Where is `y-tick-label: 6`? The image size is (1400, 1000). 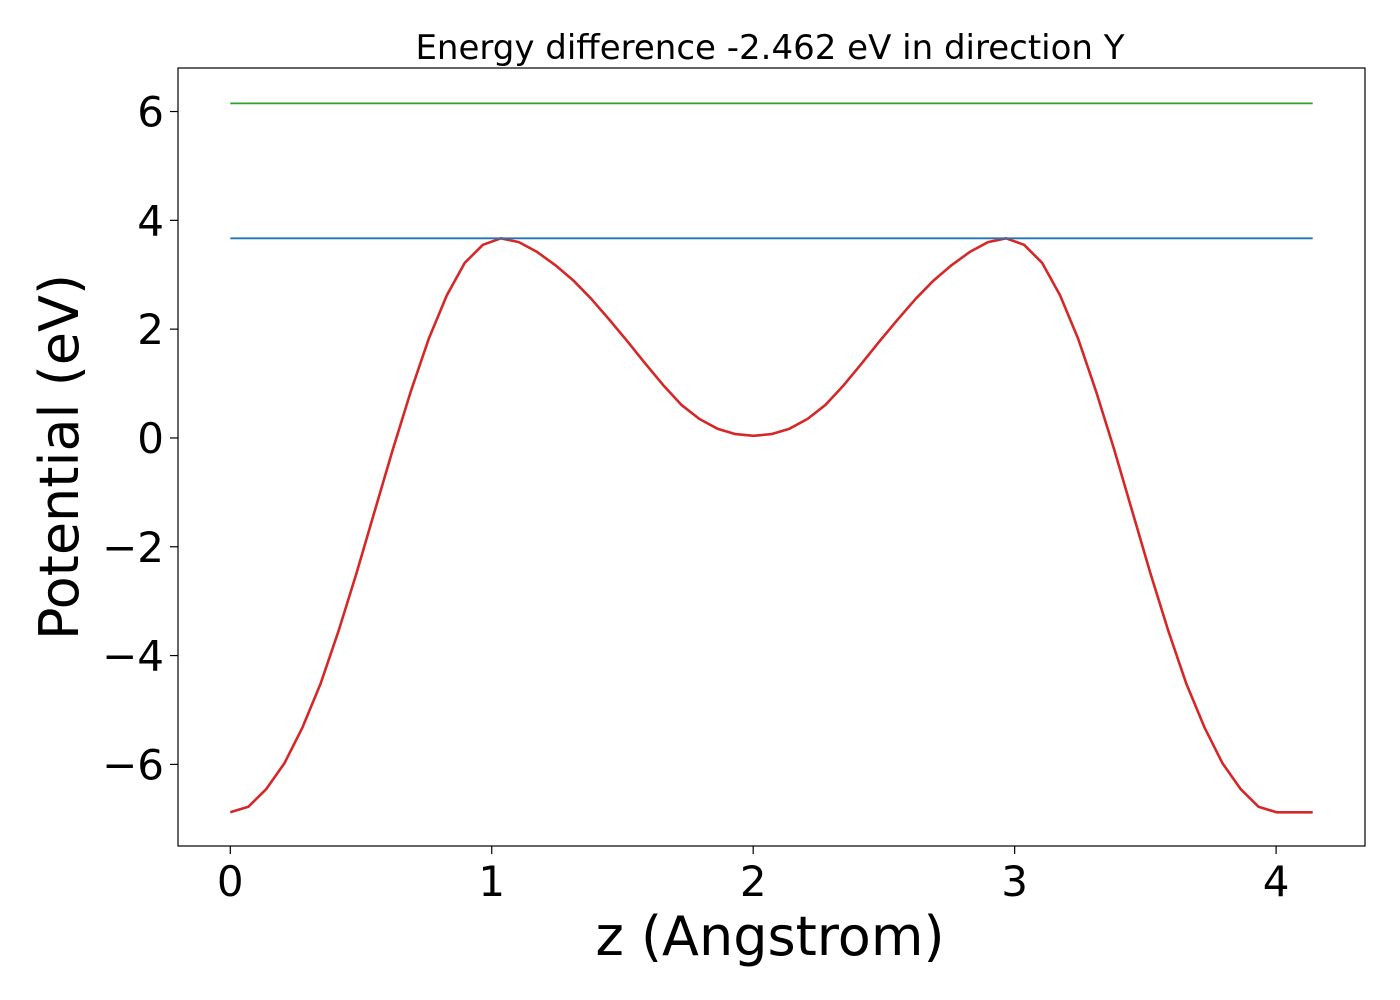
y-tick-label: 6 is located at coordinates (150, 112).